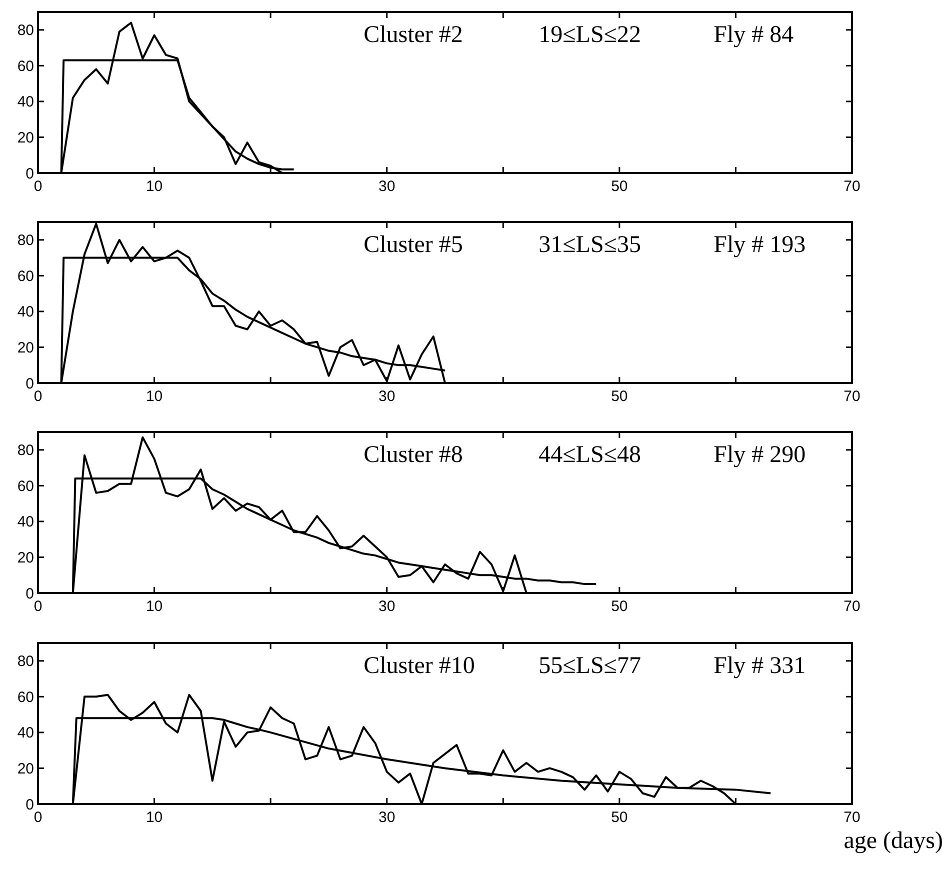 The height and width of the screenshot is (880, 949). Describe the element at coordinates (760, 245) in the screenshot. I see `annotation: Fly # 193` at that location.